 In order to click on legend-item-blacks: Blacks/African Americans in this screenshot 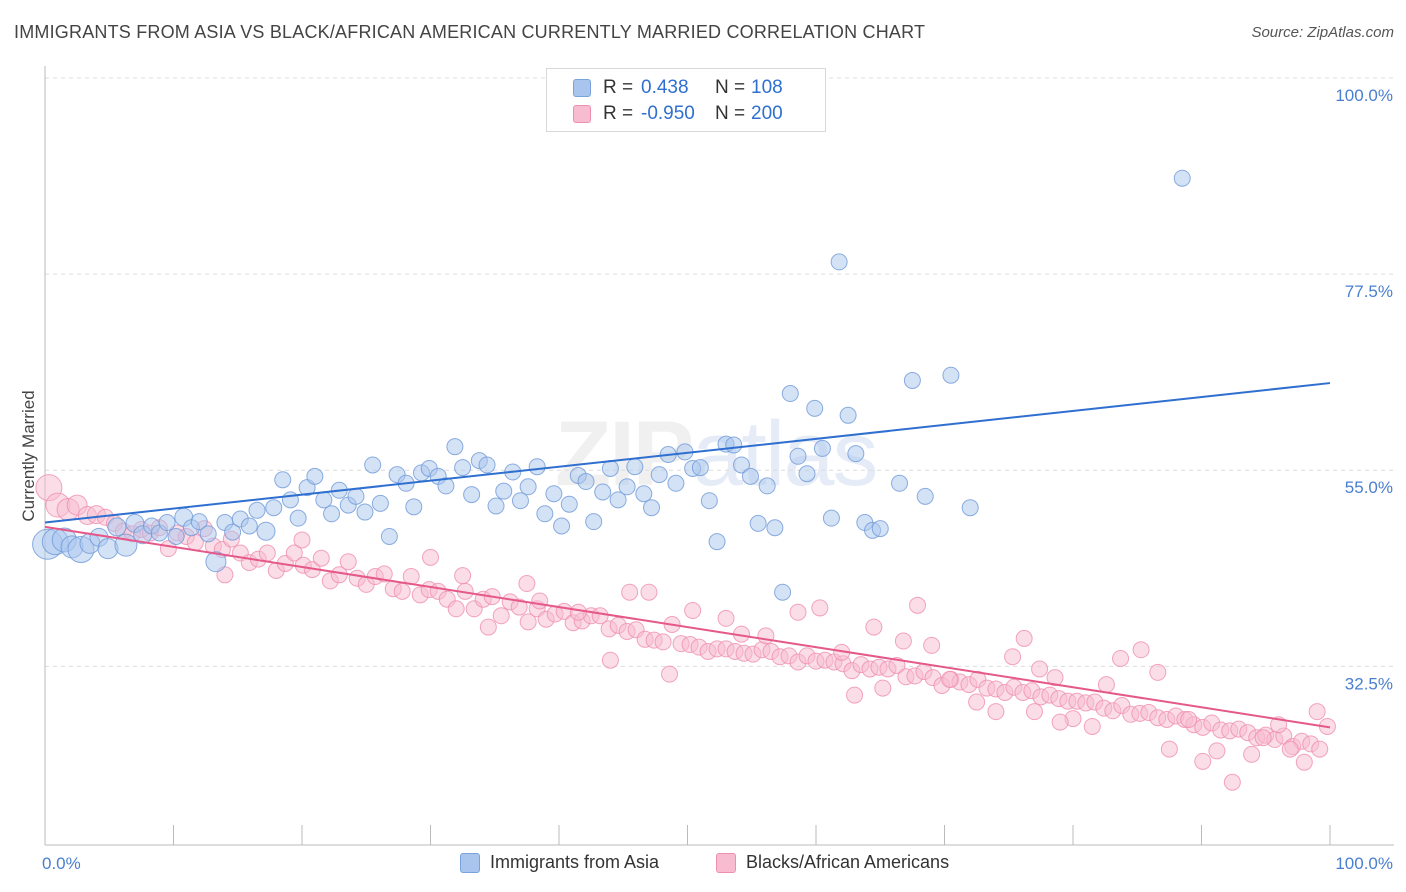, I will do `click(832, 862)`.